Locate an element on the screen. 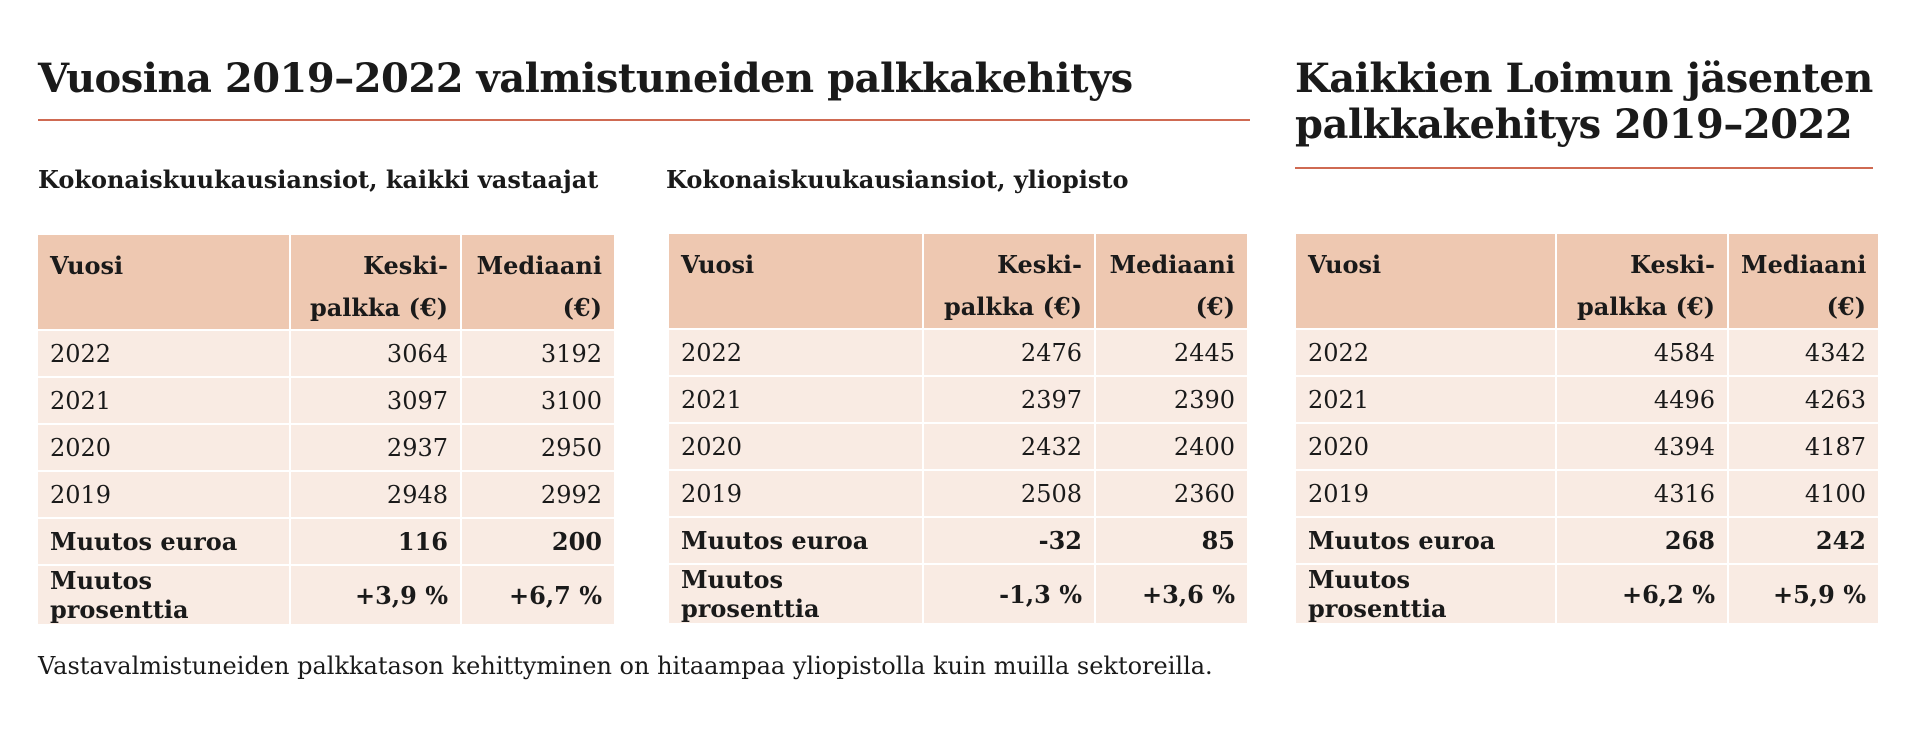 This screenshot has width=1920, height=742. table-row: 2021 4496 4263 is located at coordinates (1587, 399).